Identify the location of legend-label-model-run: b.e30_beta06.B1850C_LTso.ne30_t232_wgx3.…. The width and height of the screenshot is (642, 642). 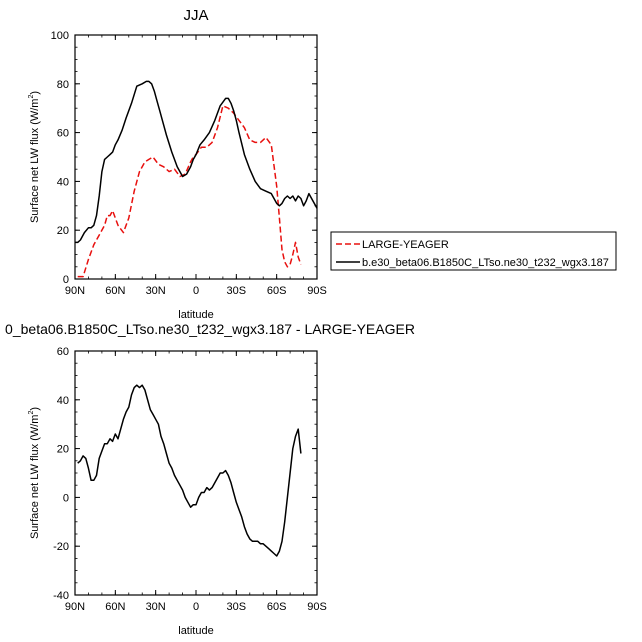
(485, 263).